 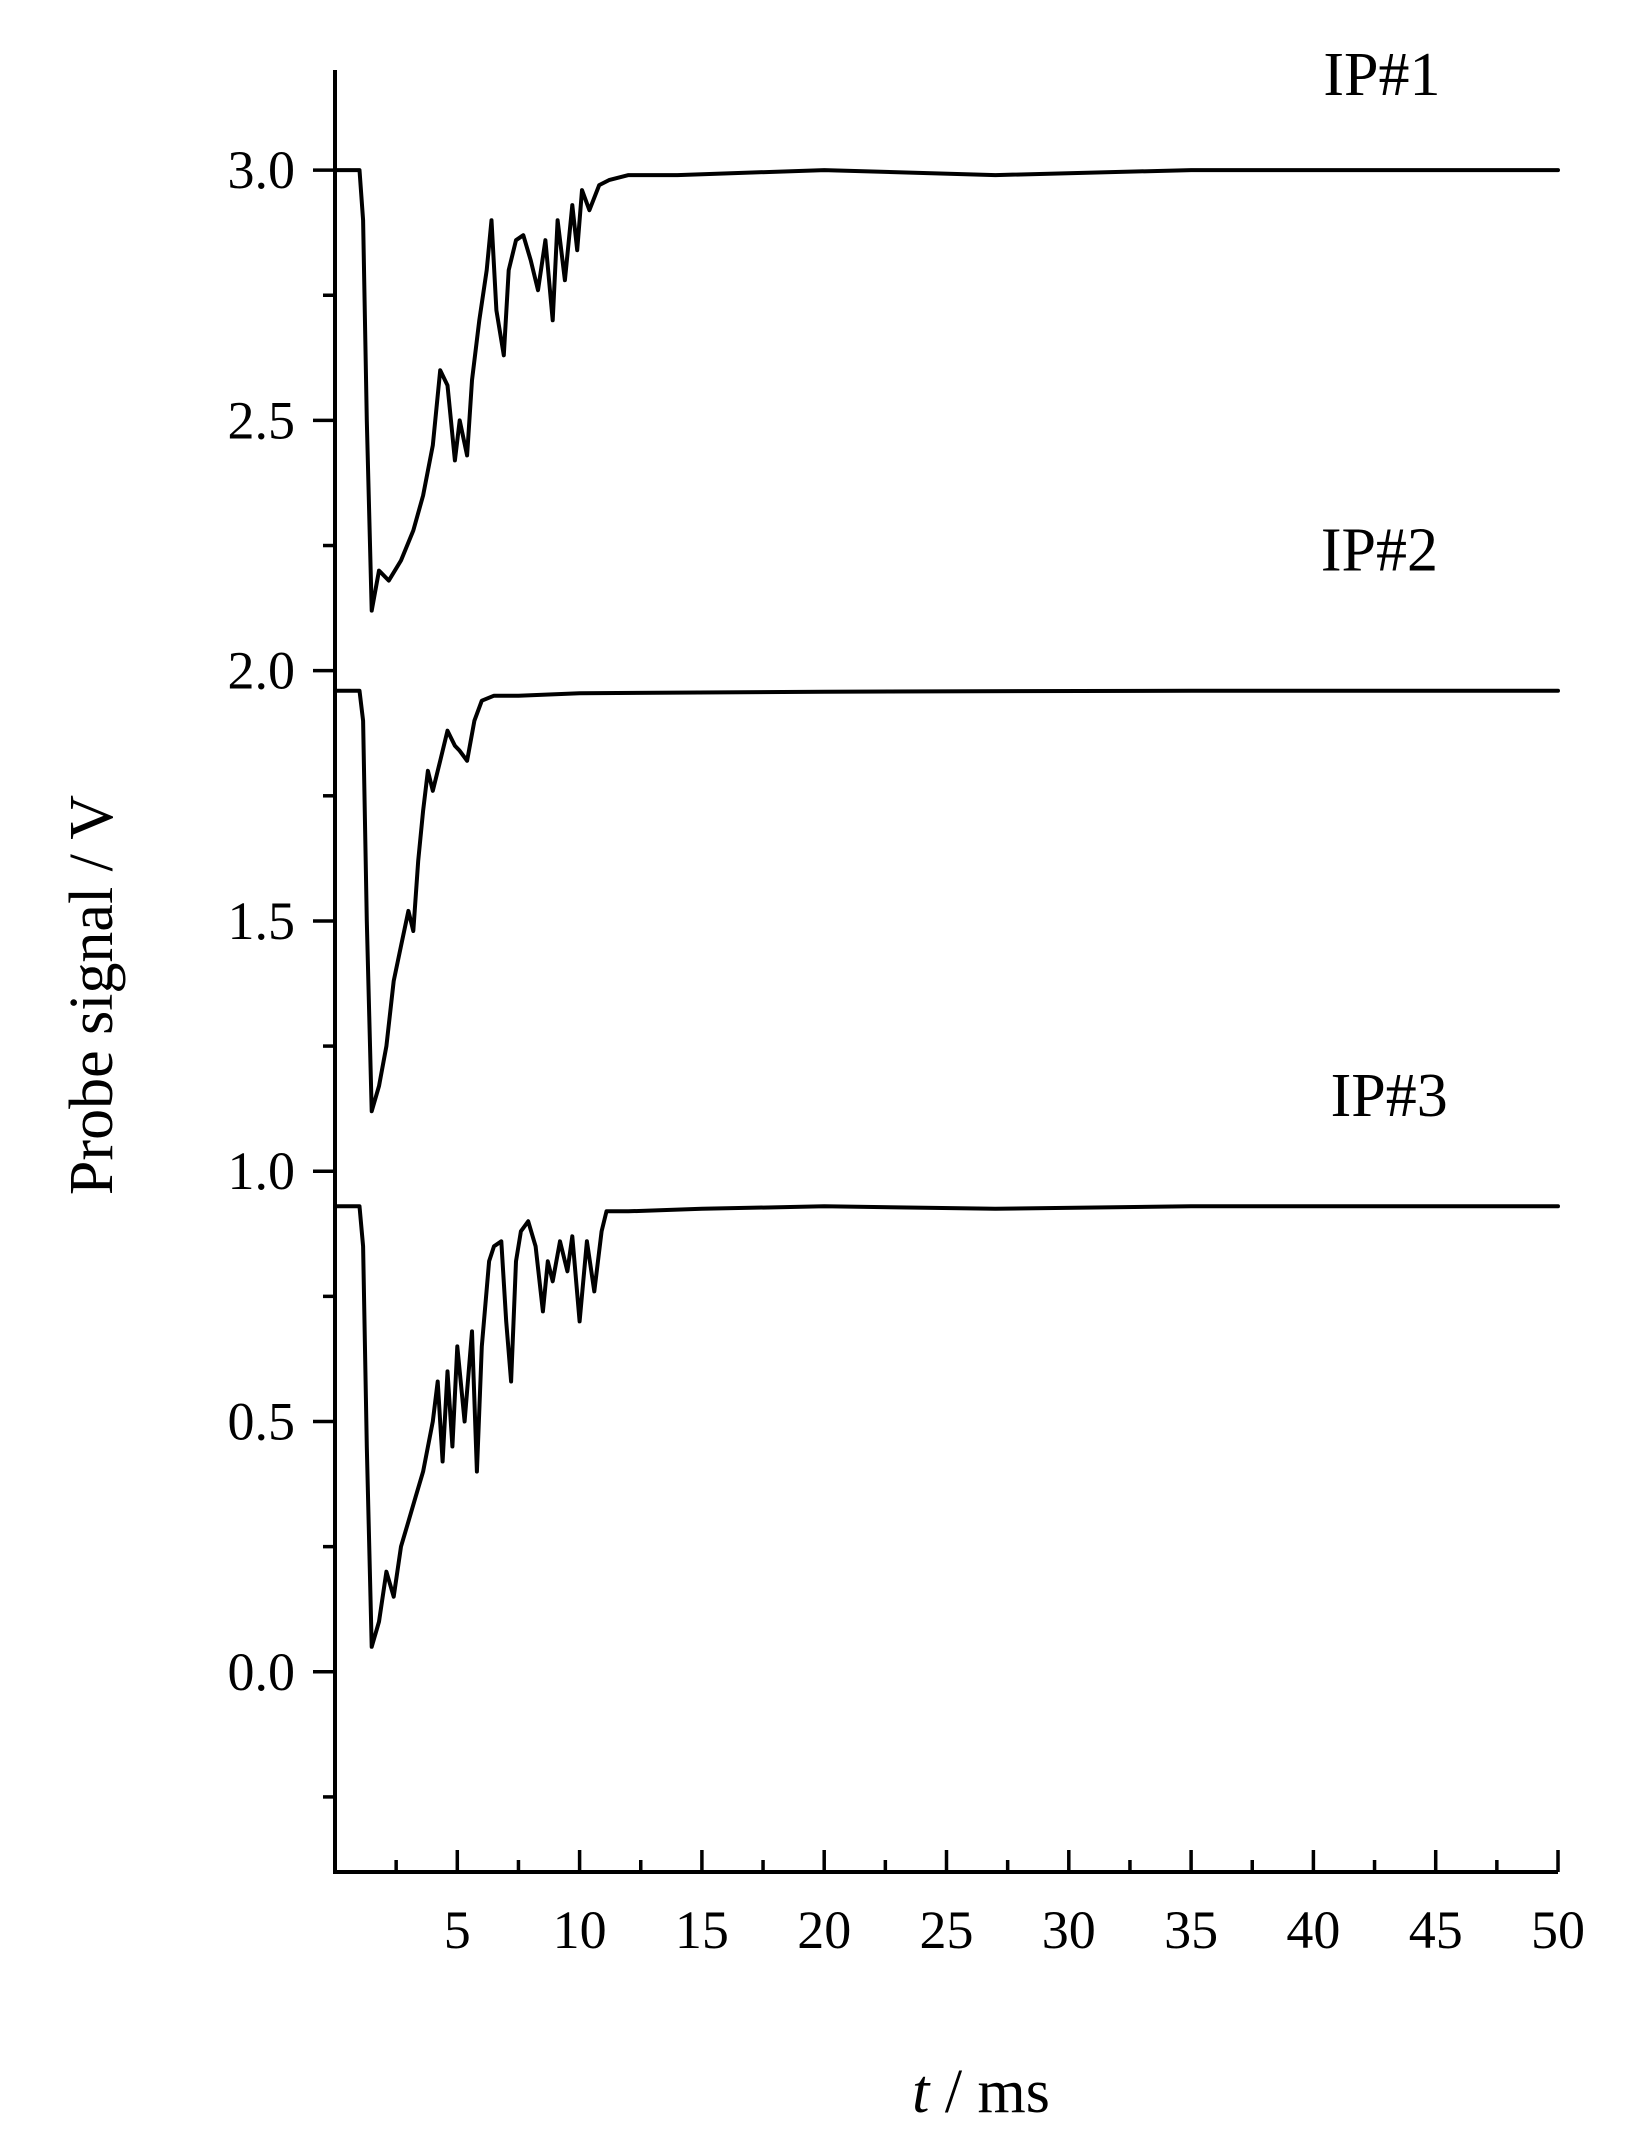 What do you see at coordinates (262, 1171) in the screenshot?
I see `y-tick-label: 1.0` at bounding box center [262, 1171].